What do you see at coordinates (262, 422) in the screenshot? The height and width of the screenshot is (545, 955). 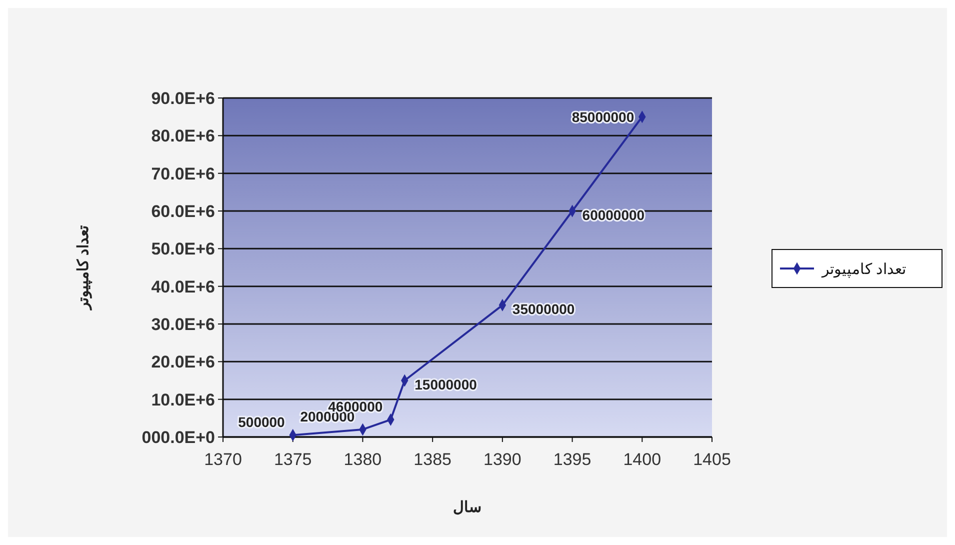 I see `data-label: 500000` at bounding box center [262, 422].